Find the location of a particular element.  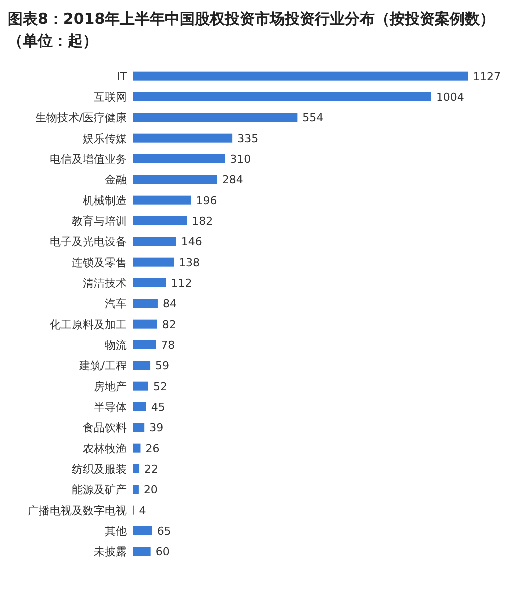

y-tick-label: 教育与培训 is located at coordinates (99, 221).